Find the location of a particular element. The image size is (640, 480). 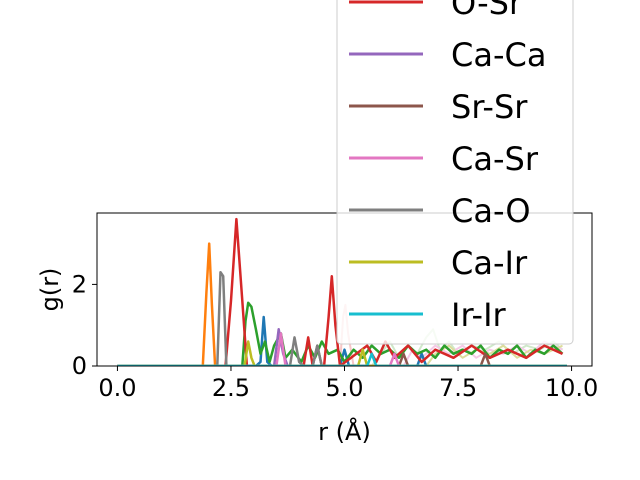

series-ca-sr-line is located at coordinates (342, 349).